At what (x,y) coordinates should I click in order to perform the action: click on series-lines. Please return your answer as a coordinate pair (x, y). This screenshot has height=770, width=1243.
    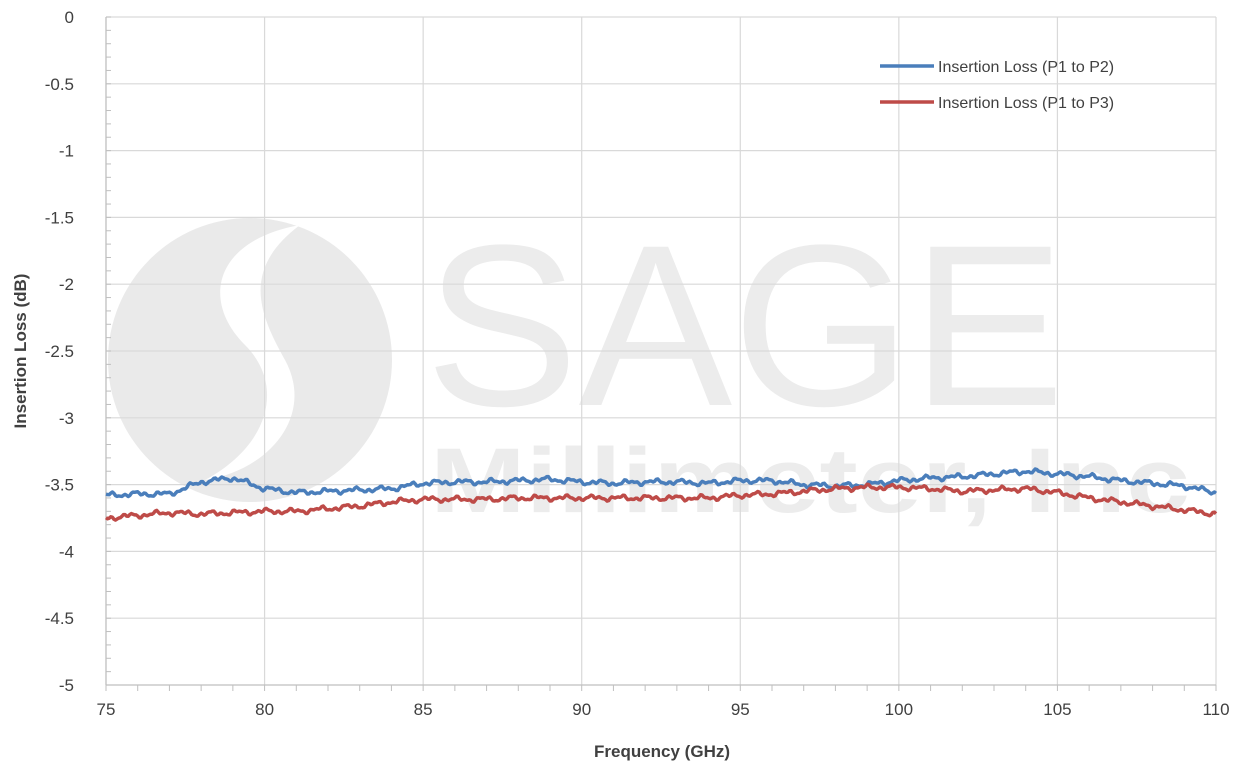
    Looking at the image, I should click on (661, 494).